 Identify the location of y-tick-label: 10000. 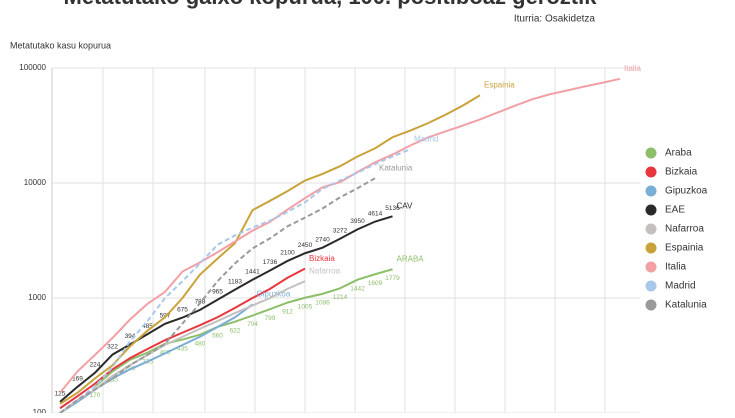
(35, 182).